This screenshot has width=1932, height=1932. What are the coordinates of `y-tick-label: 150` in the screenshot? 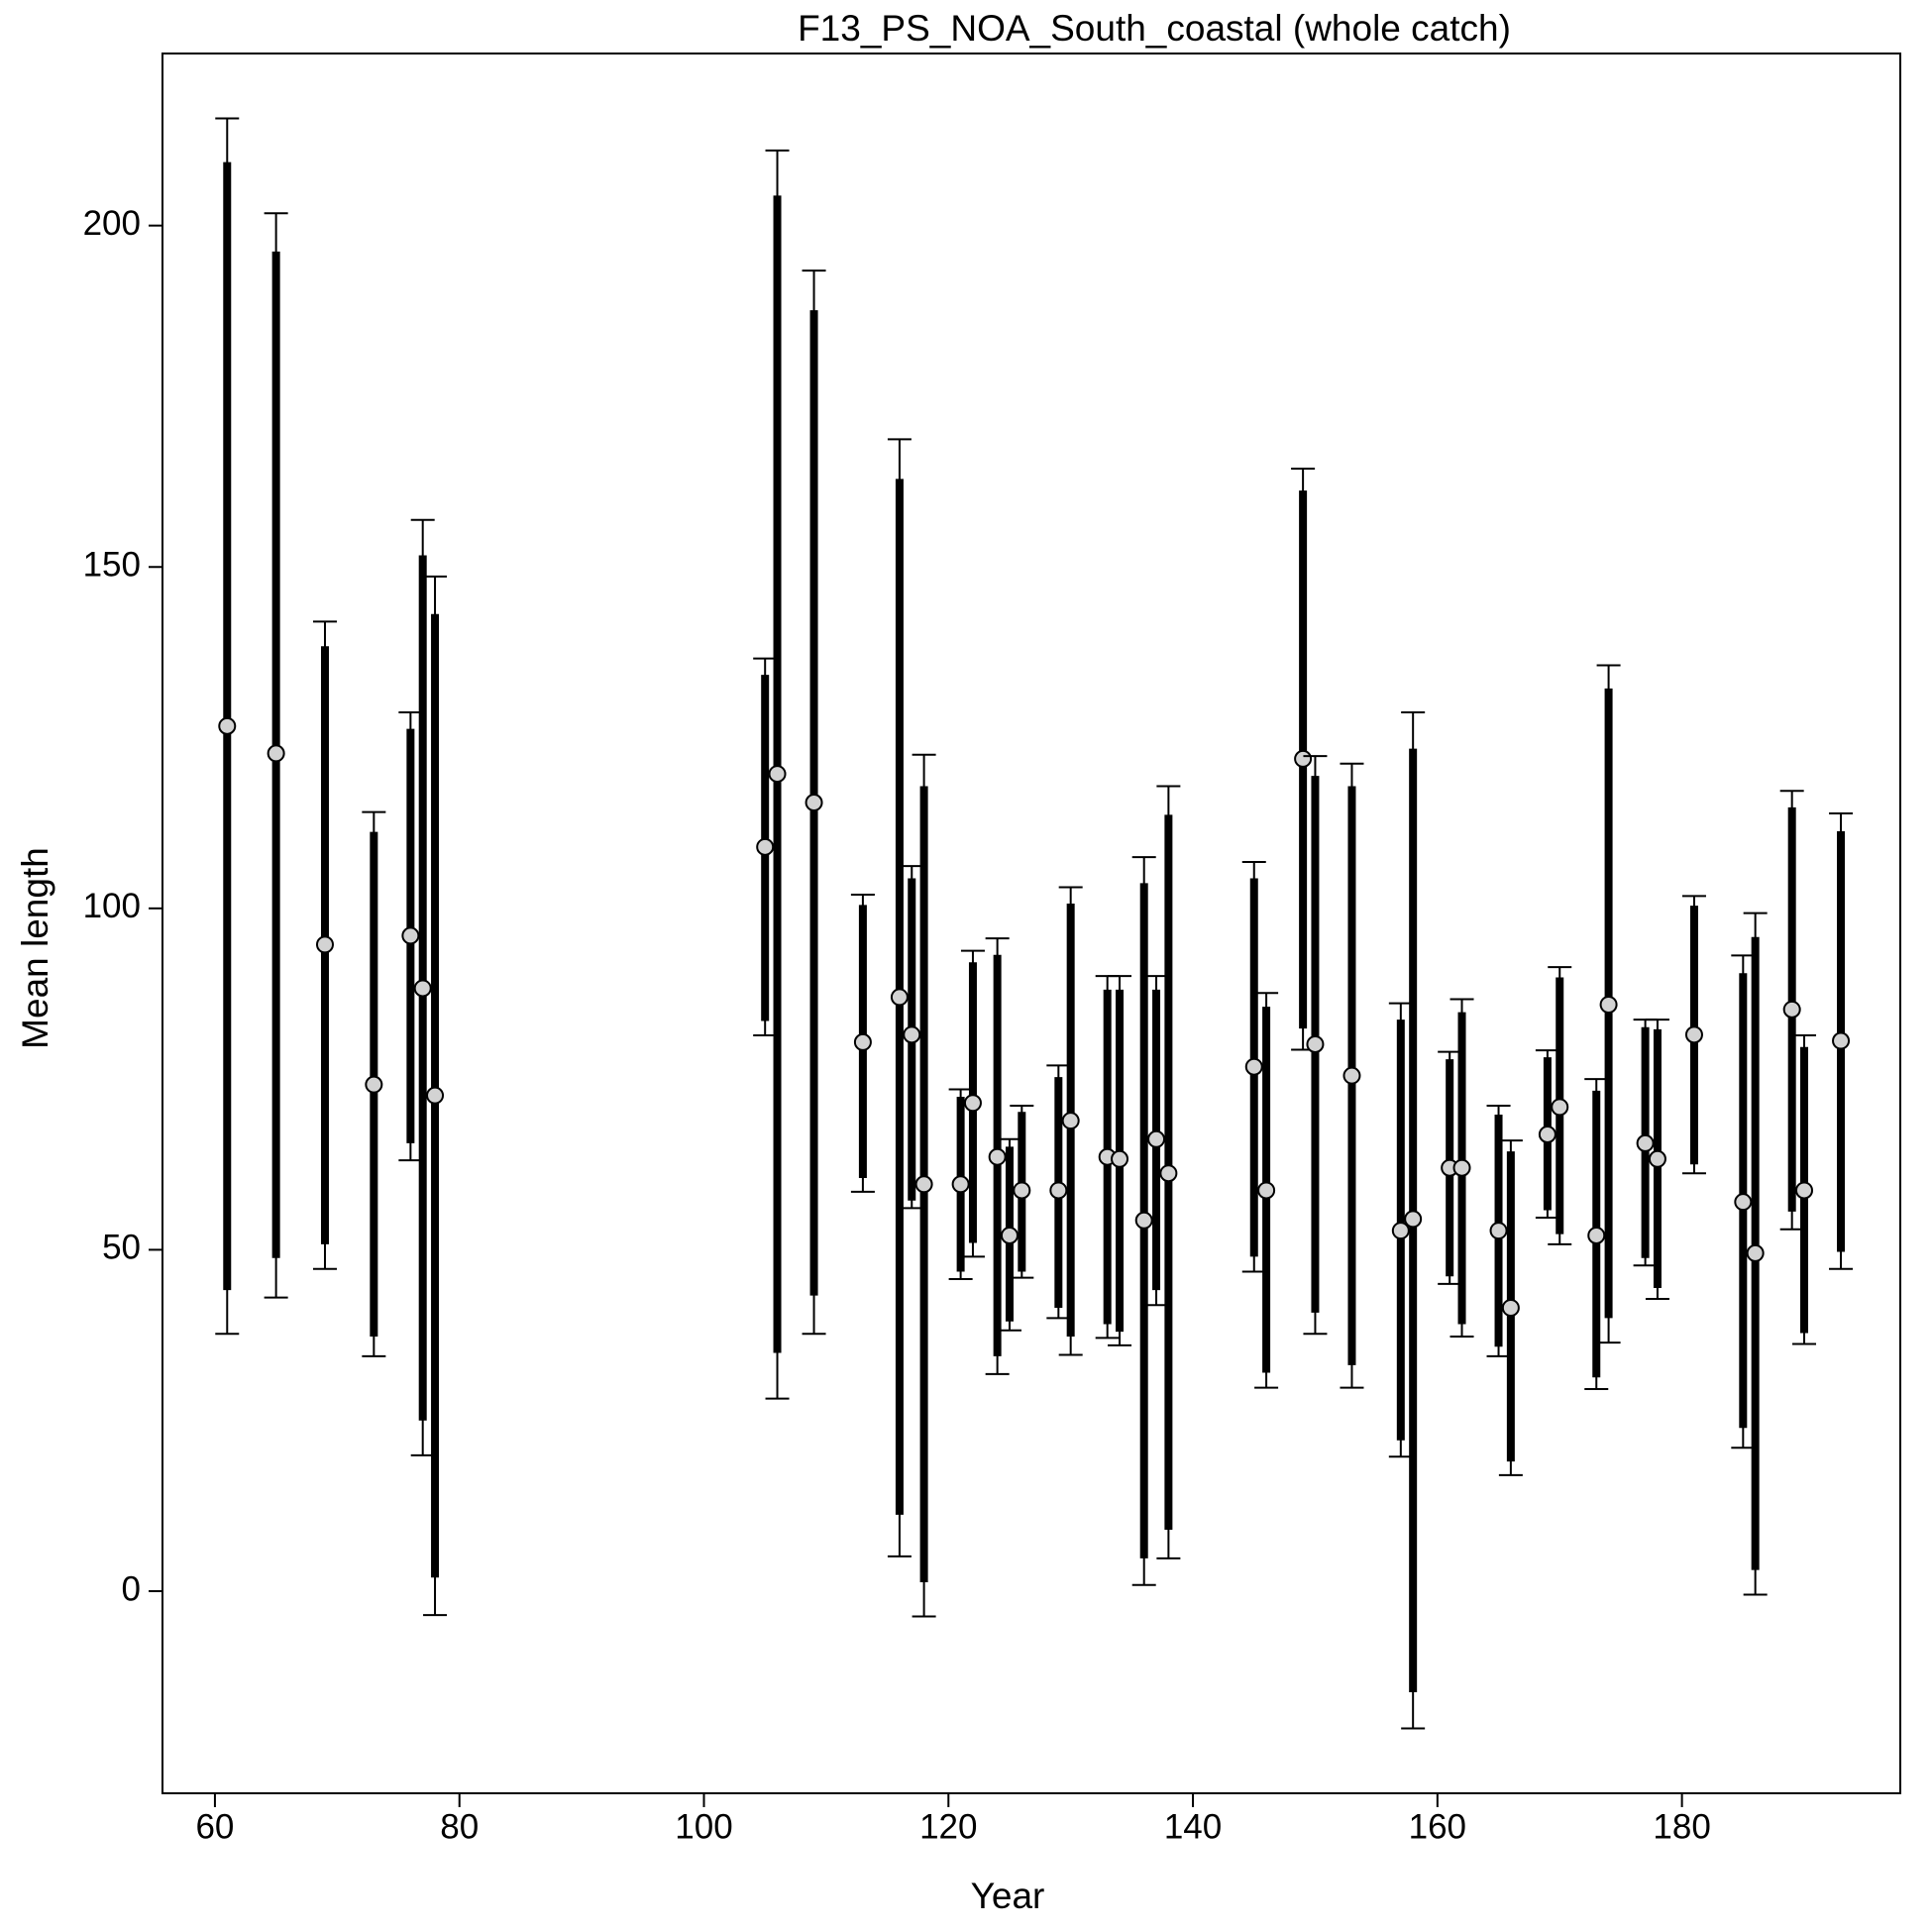 It's located at (112, 565).